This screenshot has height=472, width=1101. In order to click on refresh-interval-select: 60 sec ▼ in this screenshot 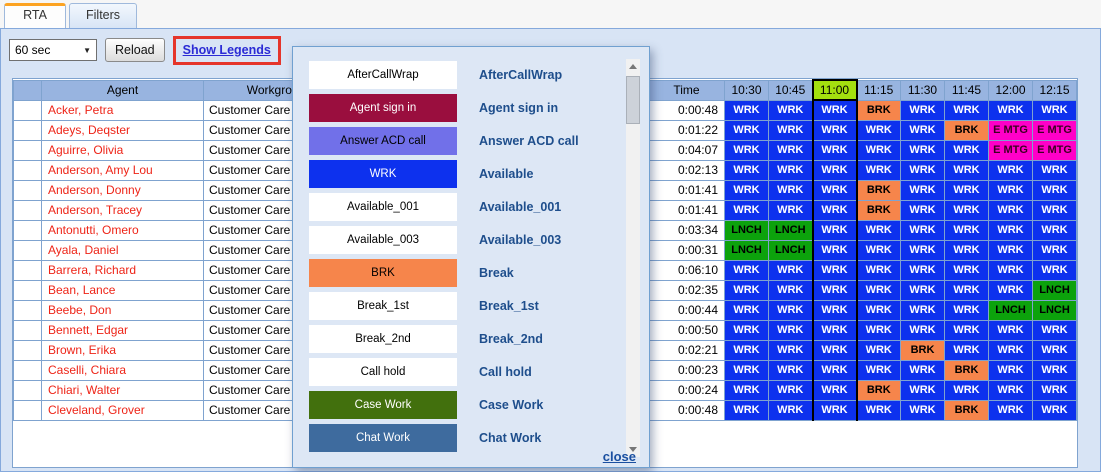, I will do `click(53, 50)`.